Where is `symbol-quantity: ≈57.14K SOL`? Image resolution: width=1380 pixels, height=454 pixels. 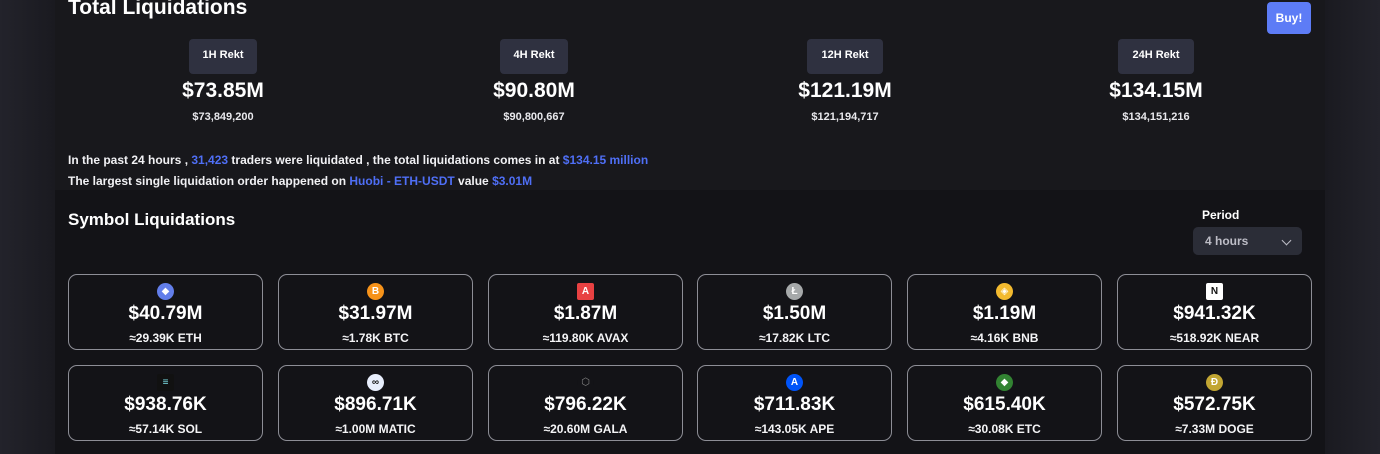
symbol-quantity: ≈57.14K SOL is located at coordinates (165, 429).